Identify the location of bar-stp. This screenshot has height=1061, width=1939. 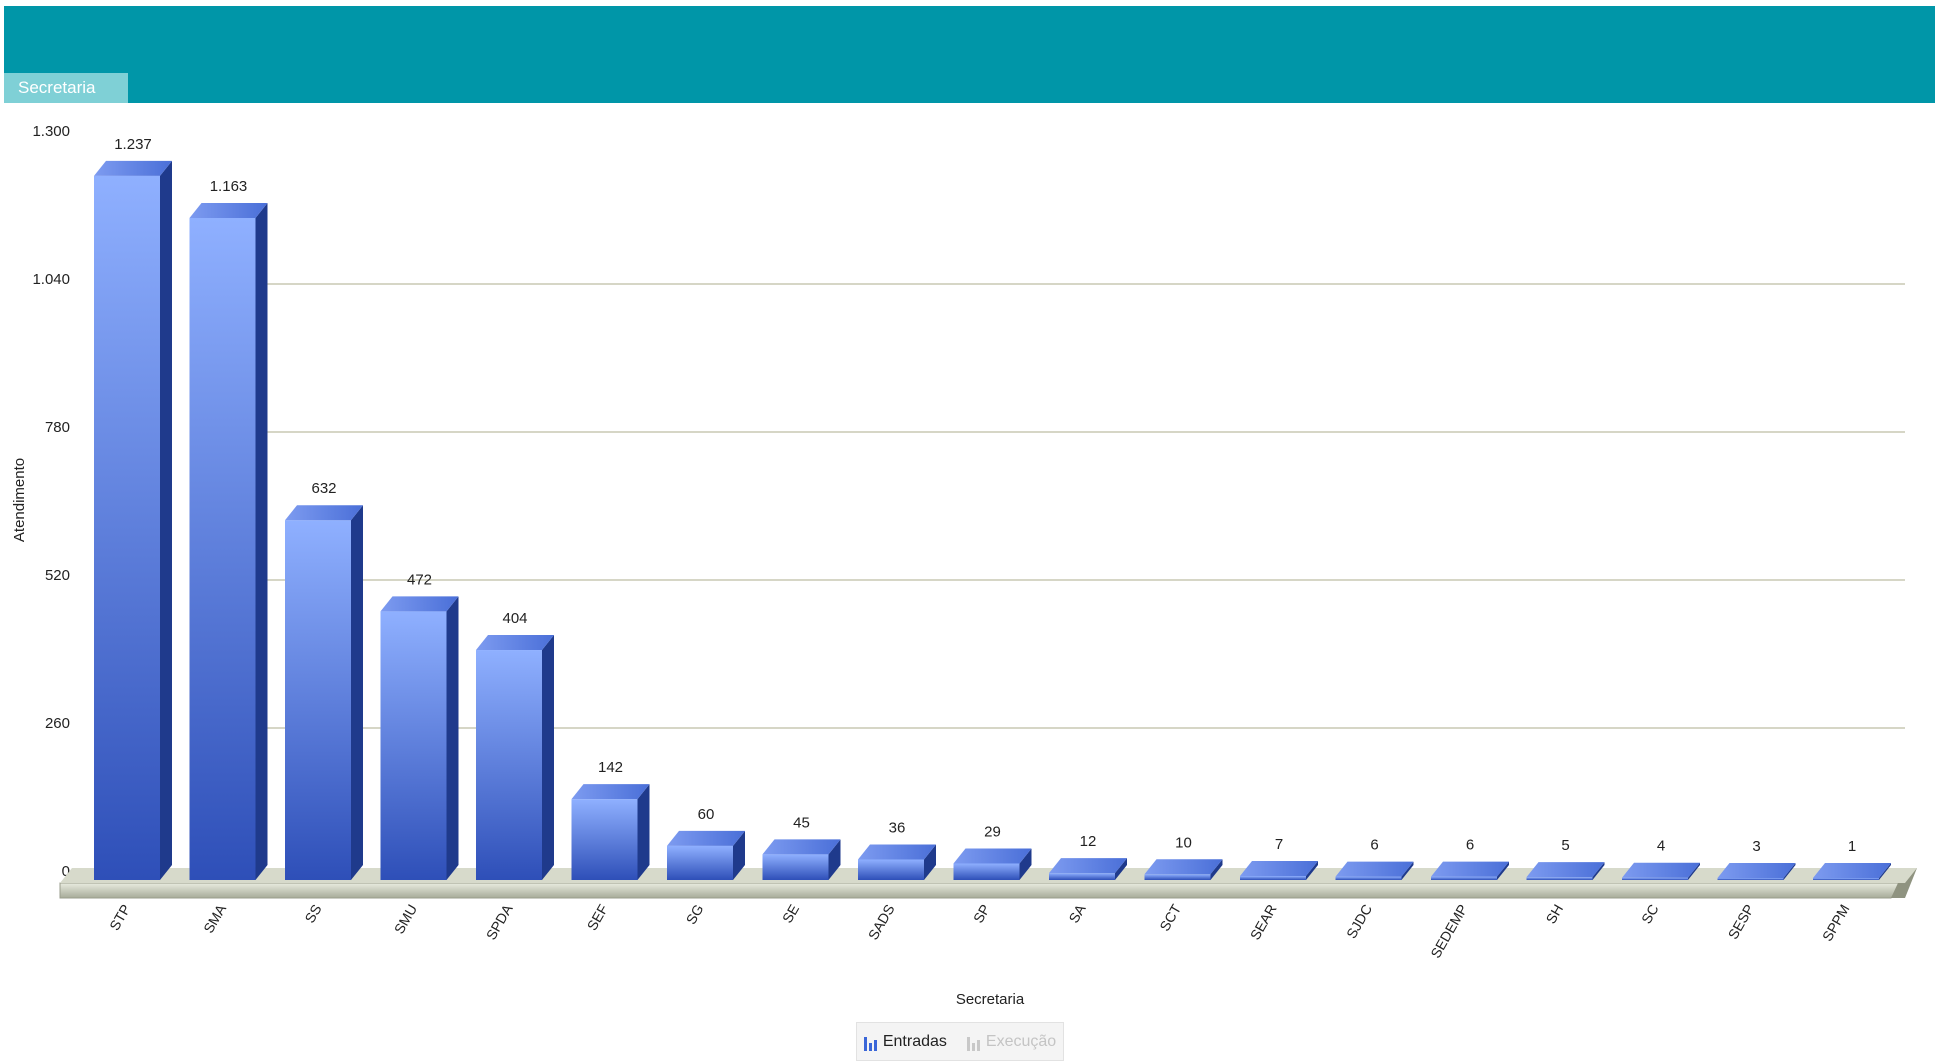
(133, 520).